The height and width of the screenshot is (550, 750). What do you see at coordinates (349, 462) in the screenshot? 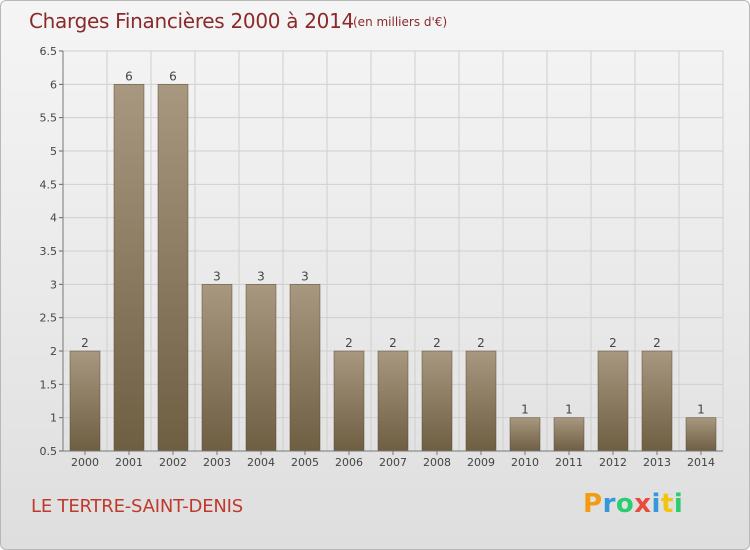
I see `x-tick-label: 2006` at bounding box center [349, 462].